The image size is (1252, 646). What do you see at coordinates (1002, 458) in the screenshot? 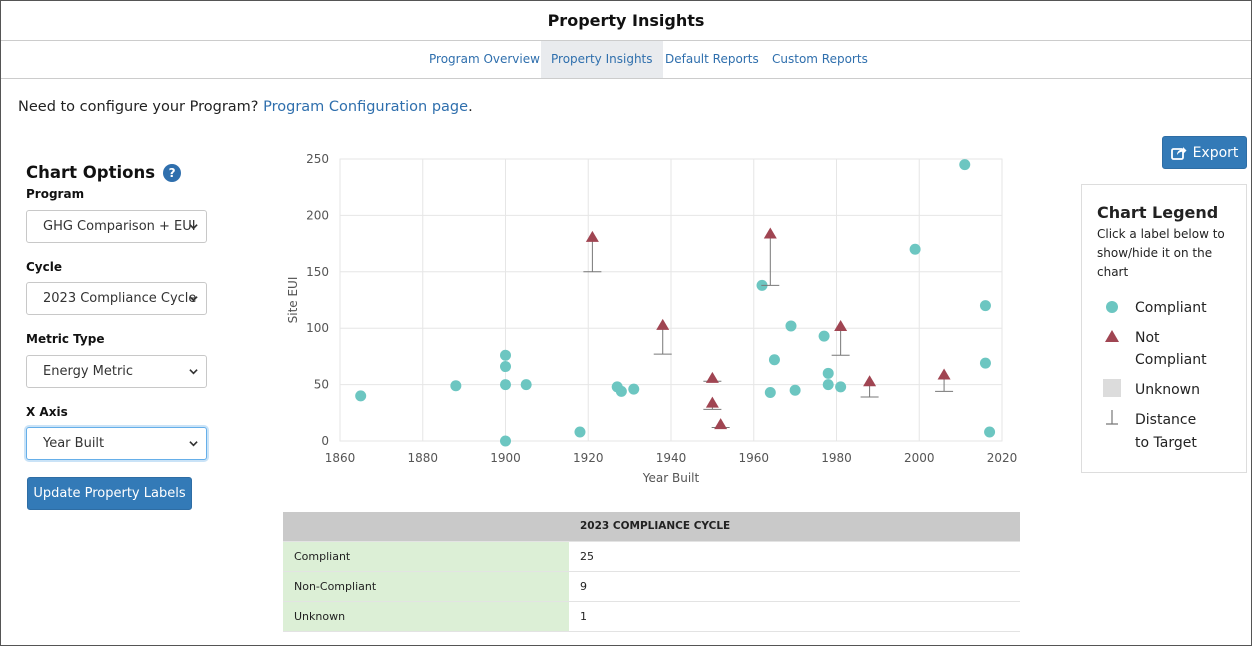
I see `x-tick-label: 2020` at bounding box center [1002, 458].